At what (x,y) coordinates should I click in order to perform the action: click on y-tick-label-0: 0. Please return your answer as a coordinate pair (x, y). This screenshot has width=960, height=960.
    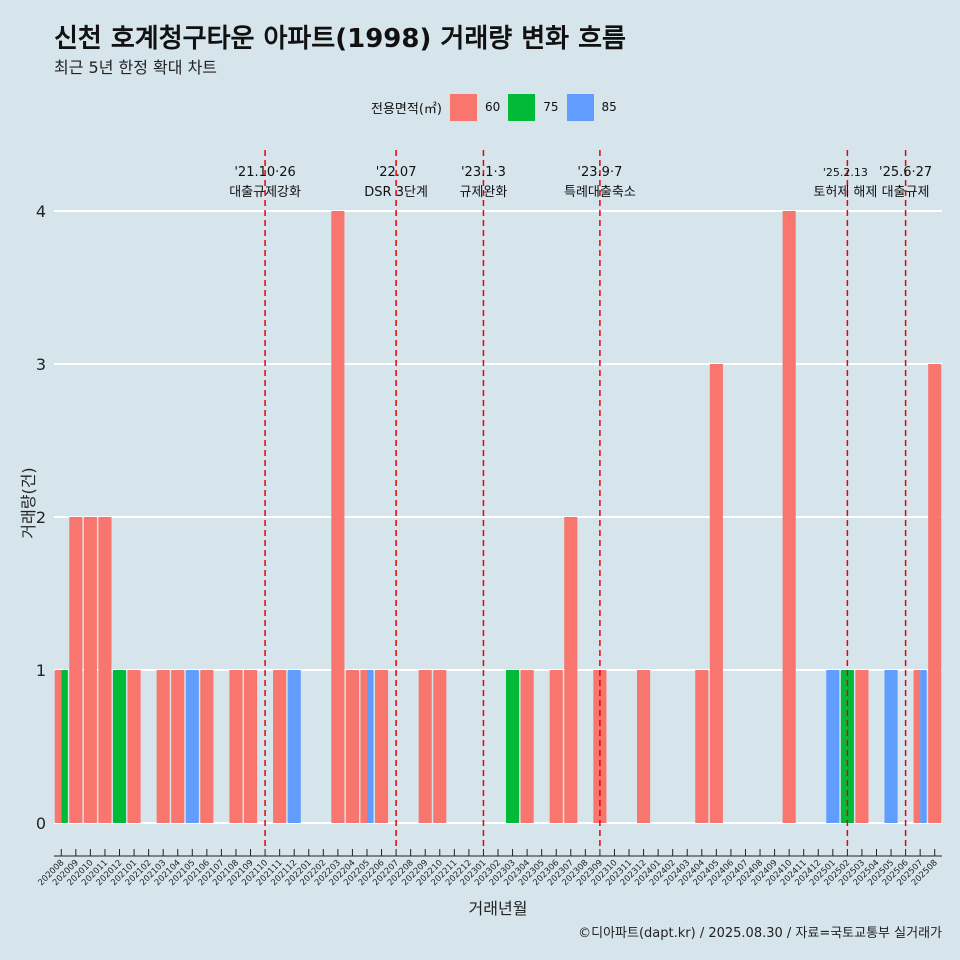
    Looking at the image, I should click on (41, 823).